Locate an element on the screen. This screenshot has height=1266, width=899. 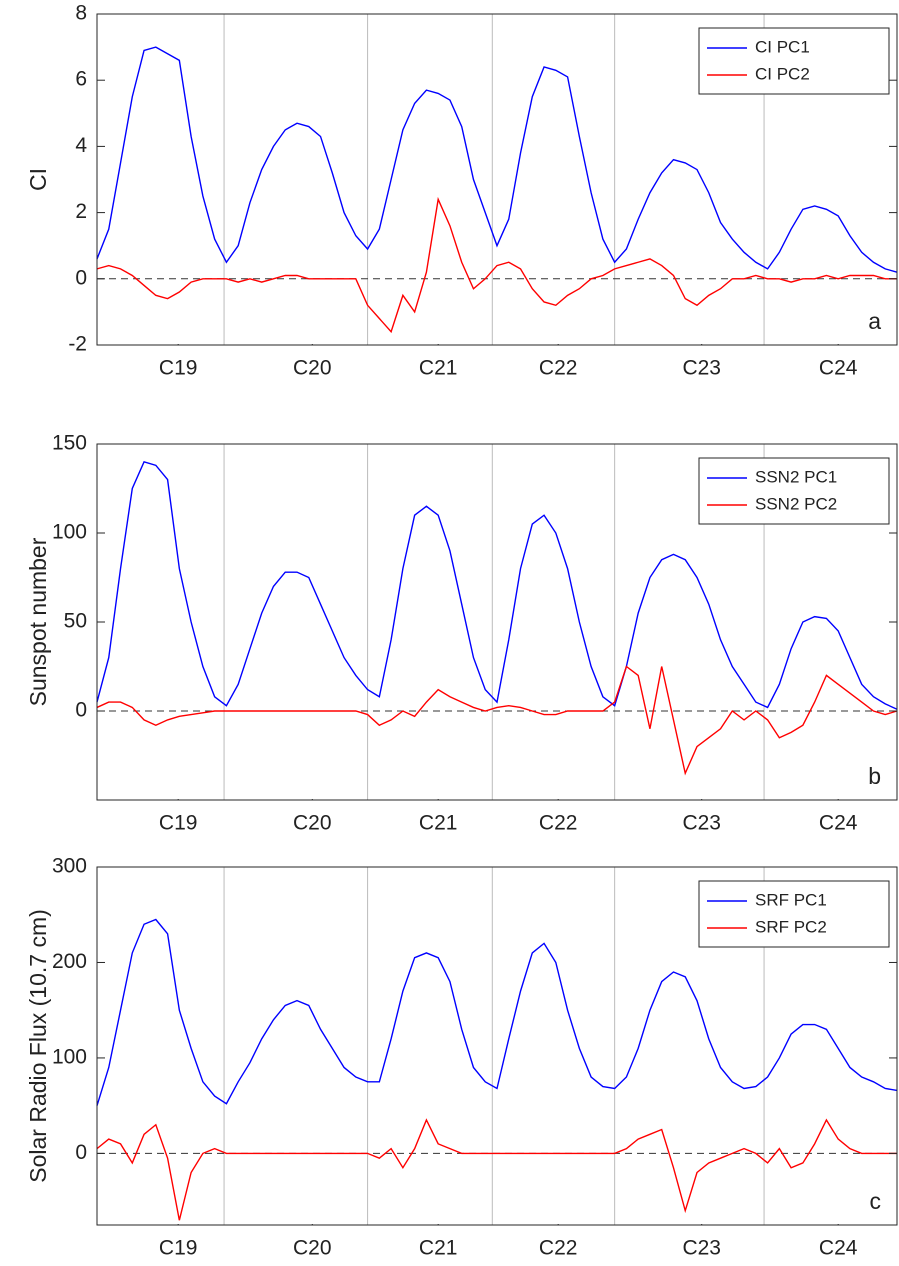
y-tick-label: 150 is located at coordinates (69, 443).